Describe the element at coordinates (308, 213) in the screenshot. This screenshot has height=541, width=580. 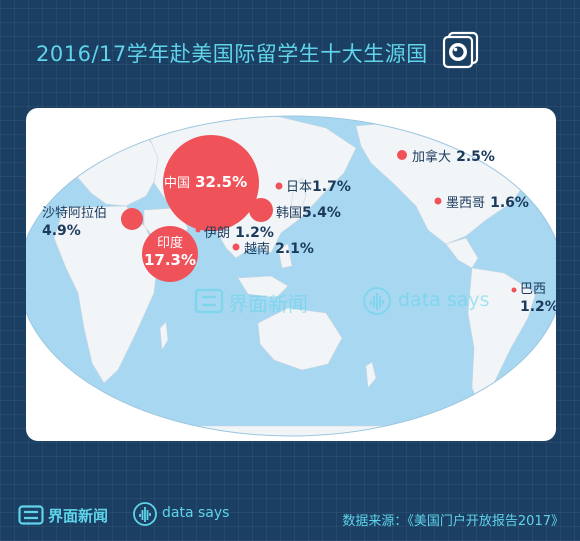
I see `label-south-korea: 韩国5.4%` at that location.